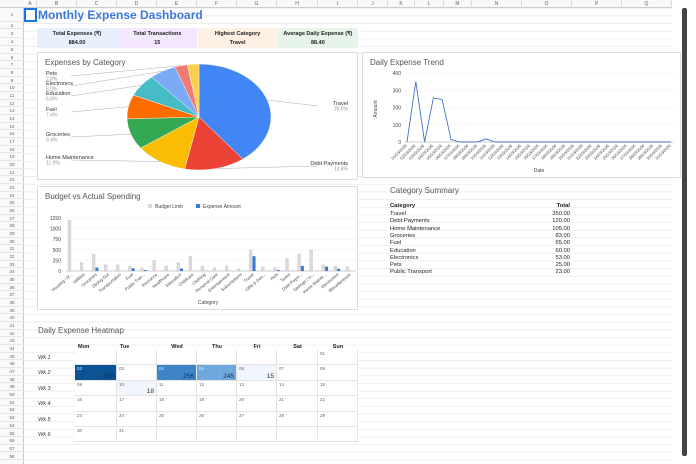 The width and height of the screenshot is (696, 464). I want to click on heatmap-cell: 06 15, so click(257, 373).